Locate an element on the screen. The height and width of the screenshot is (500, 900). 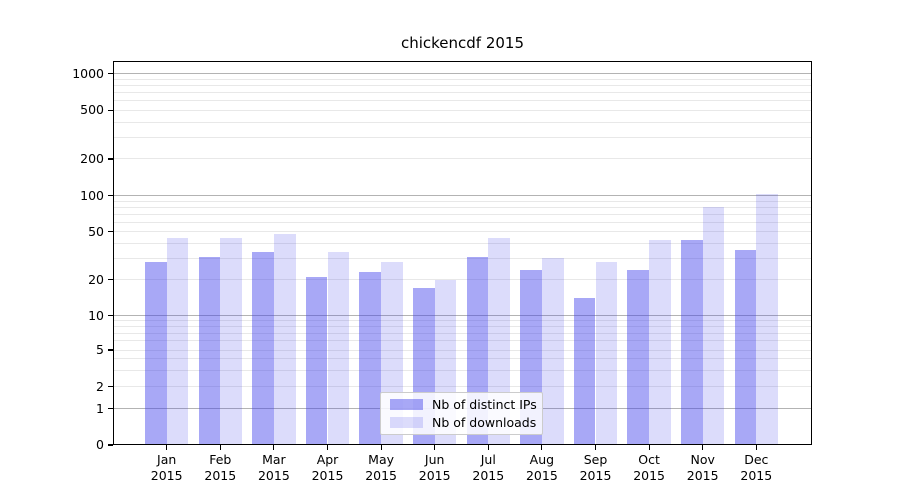
bar-distinct-ips-sep is located at coordinates (584, 371).